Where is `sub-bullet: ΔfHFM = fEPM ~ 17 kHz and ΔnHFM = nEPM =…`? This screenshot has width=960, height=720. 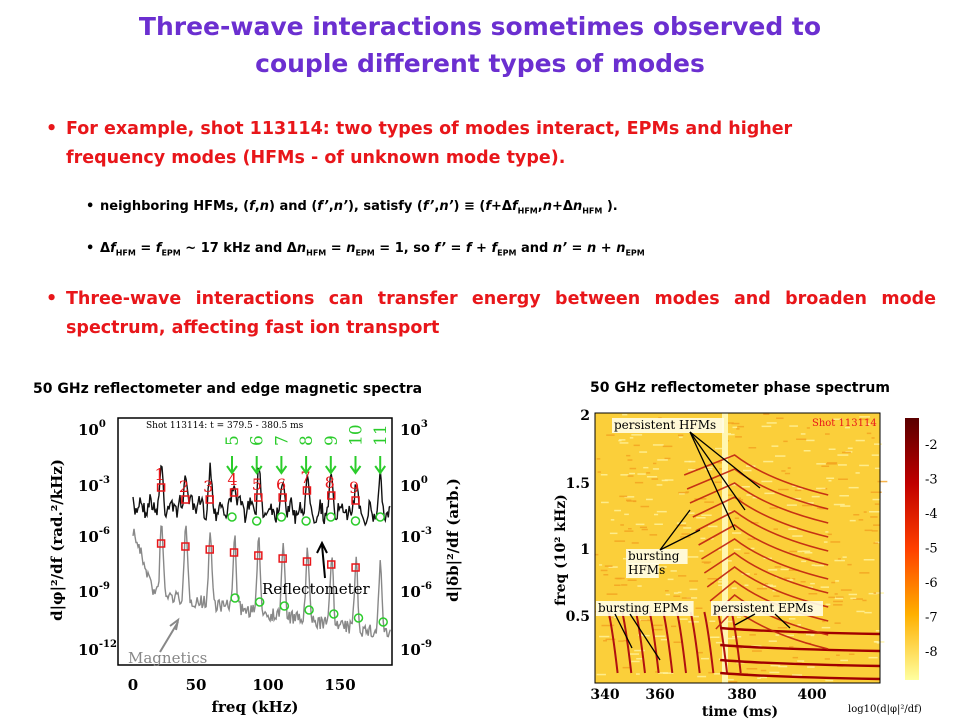
sub-bullet: ΔfHFM = fEPM ~ 17 kHz and ΔnHFM = nEPM =… is located at coordinates (365, 249).